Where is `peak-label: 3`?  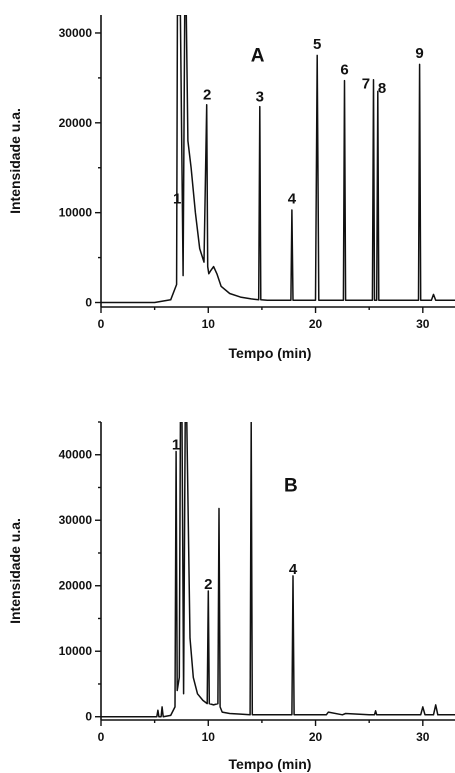 peak-label: 3 is located at coordinates (260, 96).